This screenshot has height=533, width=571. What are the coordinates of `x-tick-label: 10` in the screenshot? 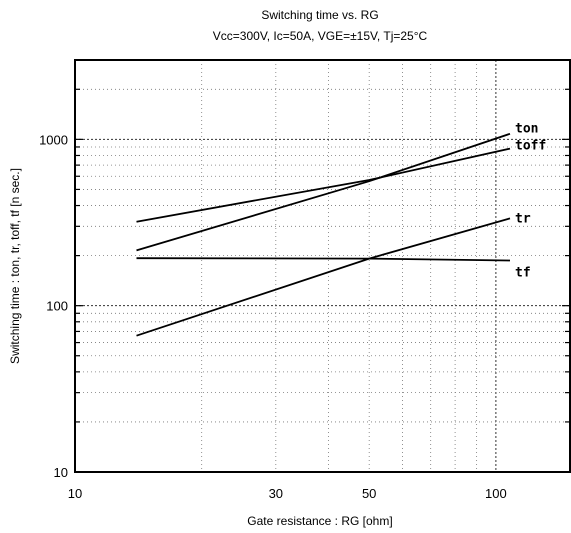 It's located at (75, 493).